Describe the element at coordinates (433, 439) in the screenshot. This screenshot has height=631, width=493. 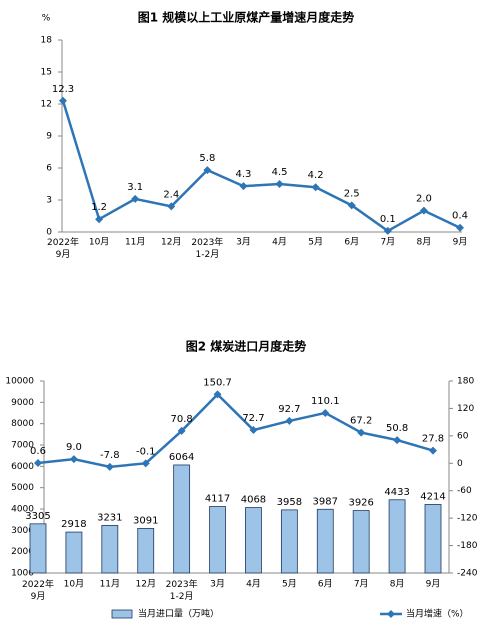
I see `value-label: 27.8` at that location.